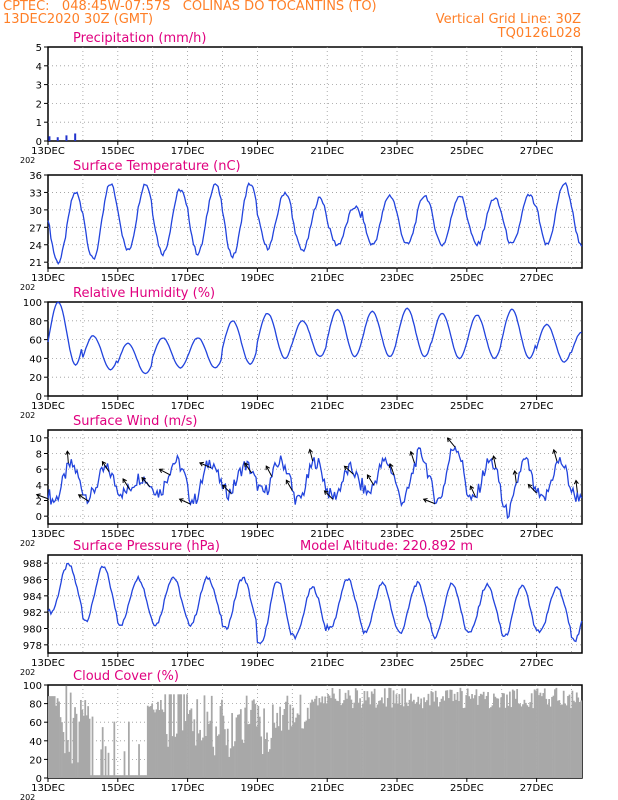 This screenshot has height=800, width=618. Describe the element at coordinates (35, 176) in the screenshot. I see `y-tick-label: 36` at that location.